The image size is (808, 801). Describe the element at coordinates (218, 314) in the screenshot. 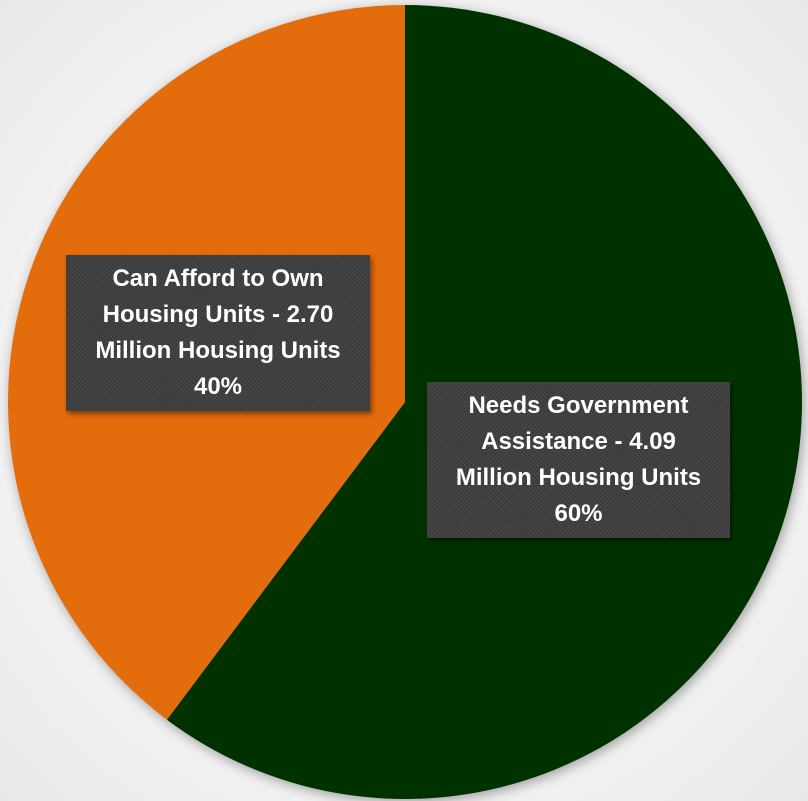

I see `slice-label-line: Housing Units - 2.70` at that location.